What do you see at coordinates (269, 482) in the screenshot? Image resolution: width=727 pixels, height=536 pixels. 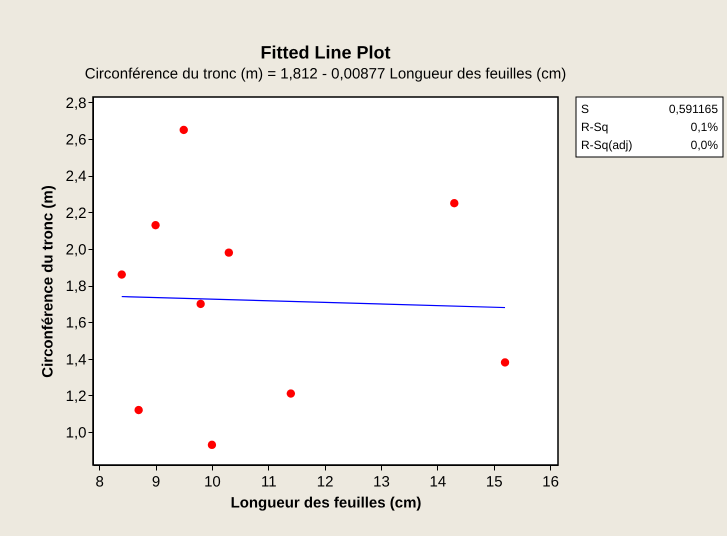 I see `x-tick-label: 11` at bounding box center [269, 482].